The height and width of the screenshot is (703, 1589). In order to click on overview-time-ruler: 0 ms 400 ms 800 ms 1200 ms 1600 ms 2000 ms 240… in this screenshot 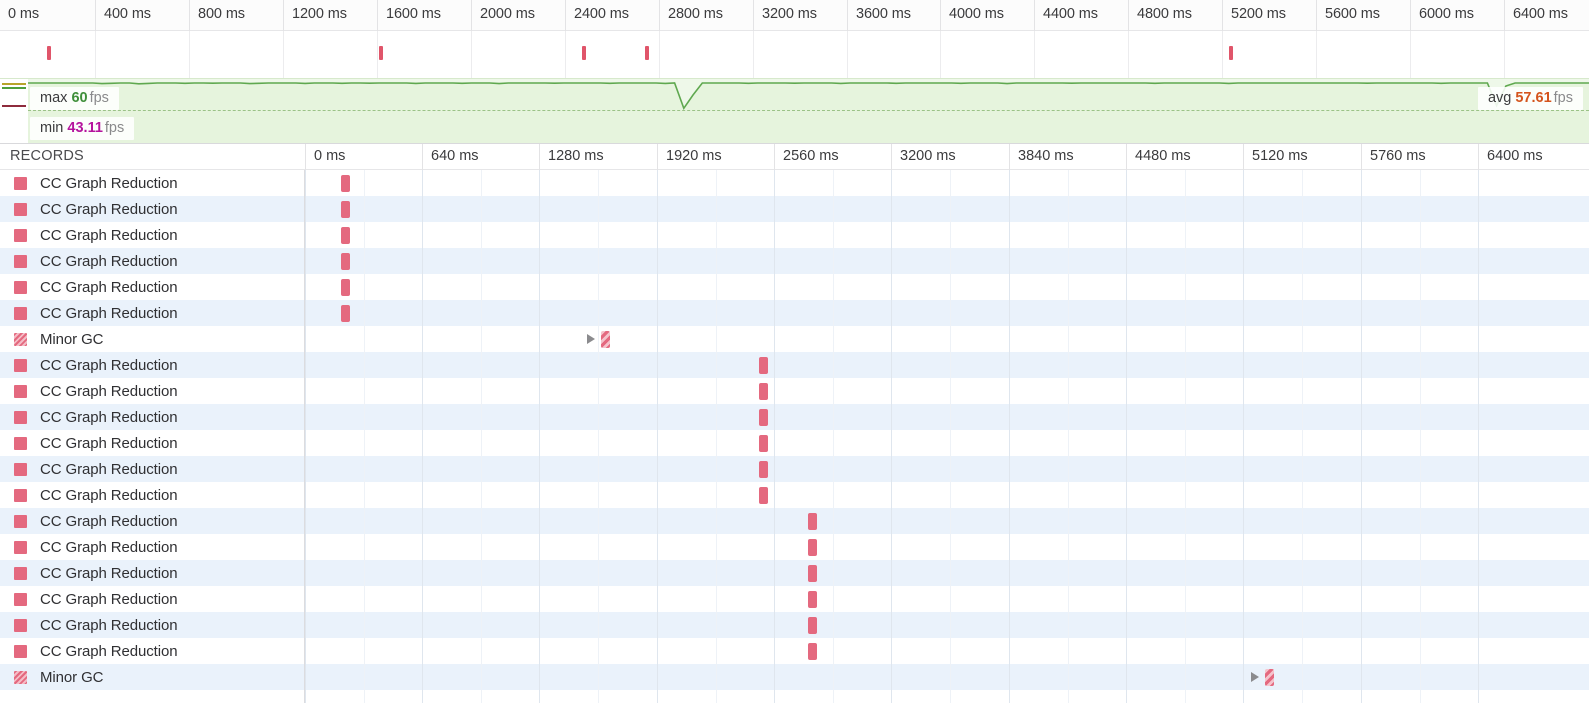, I will do `click(794, 15)`.